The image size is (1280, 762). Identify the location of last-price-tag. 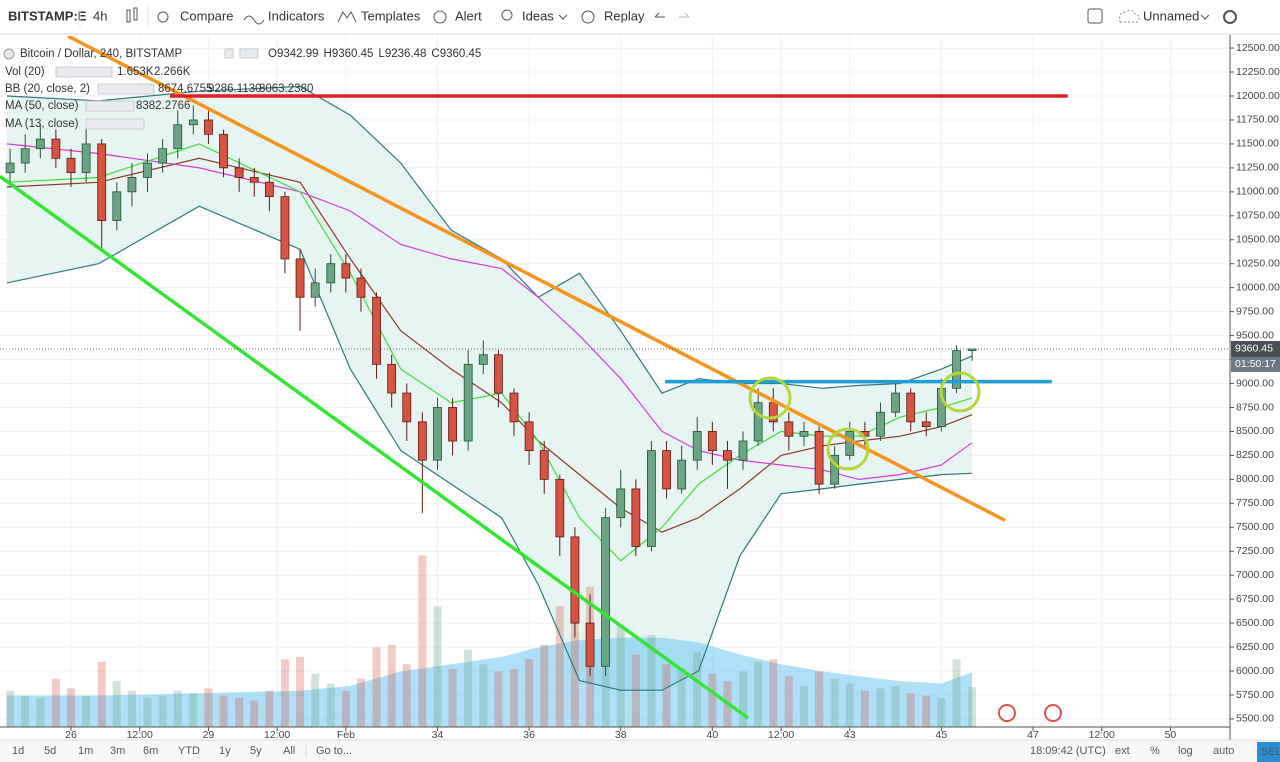
(1255, 348).